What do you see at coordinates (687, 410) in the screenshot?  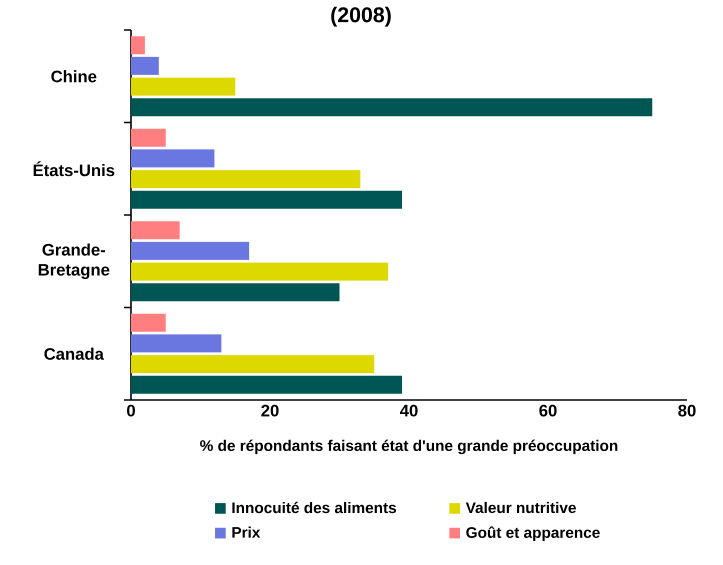 I see `x-tick-label: 80` at bounding box center [687, 410].